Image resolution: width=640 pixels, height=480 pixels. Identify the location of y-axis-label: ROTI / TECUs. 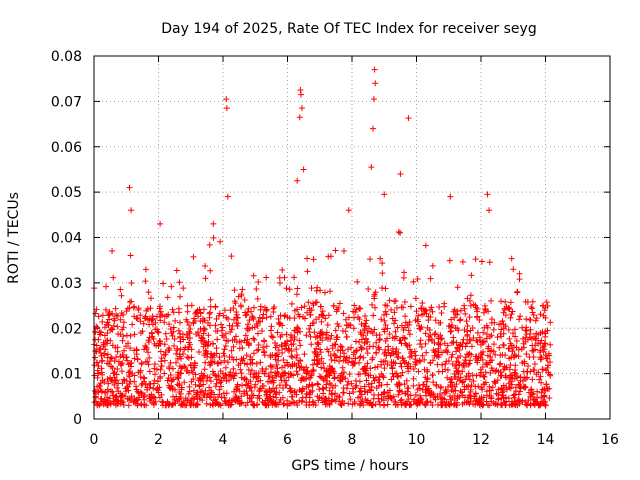
(14, 238).